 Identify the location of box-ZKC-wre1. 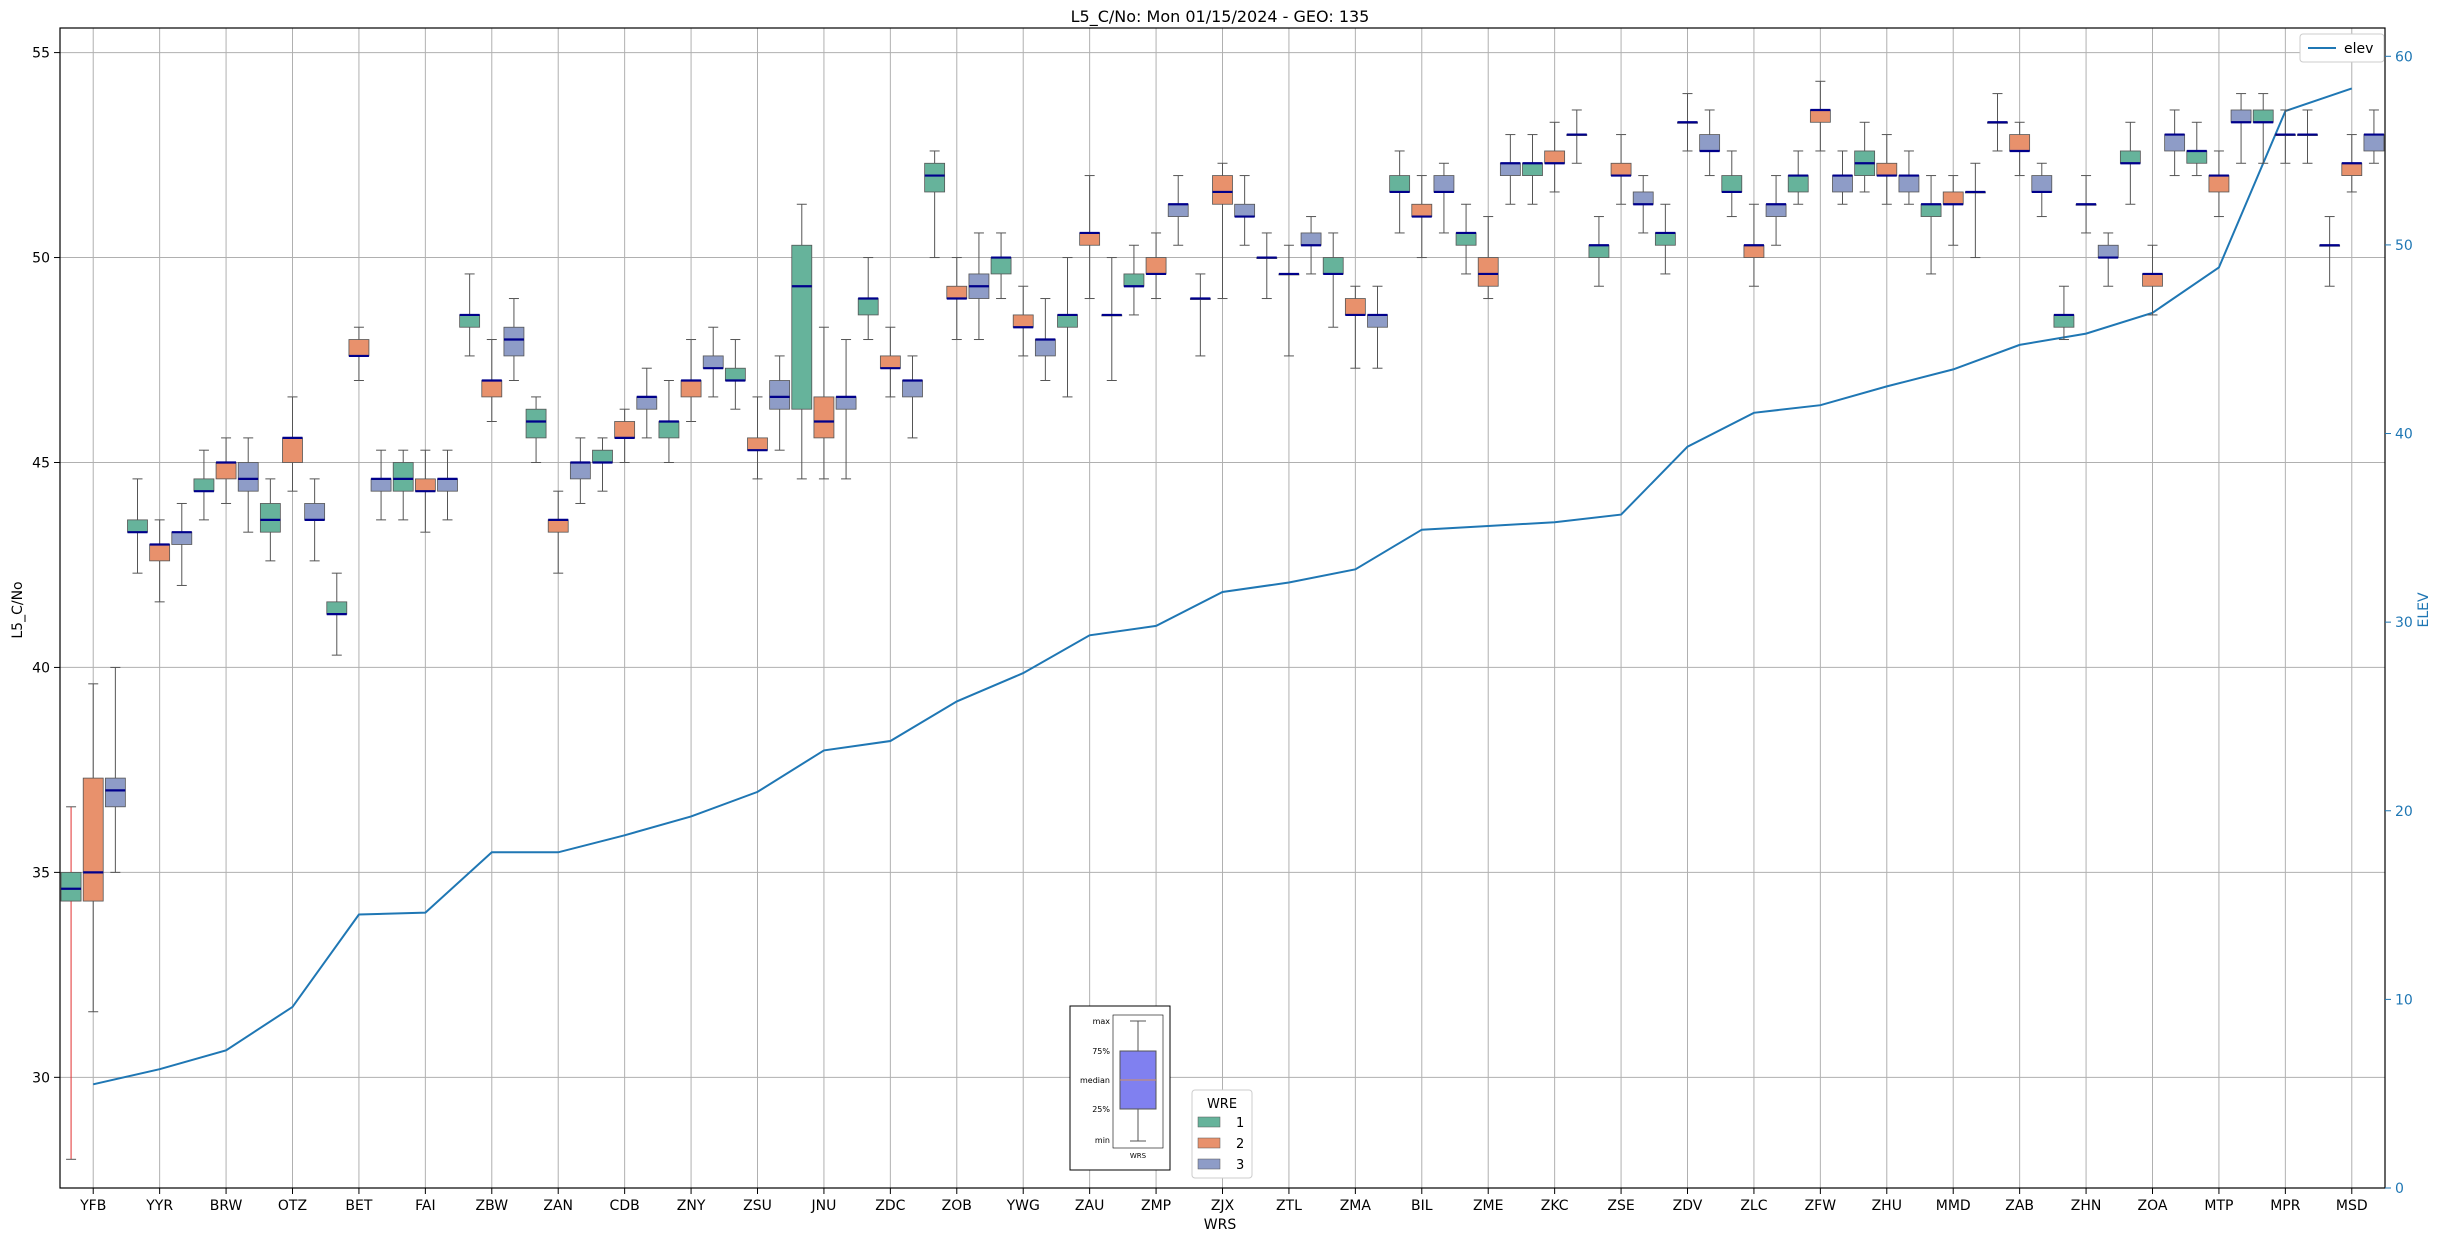
(1532, 169).